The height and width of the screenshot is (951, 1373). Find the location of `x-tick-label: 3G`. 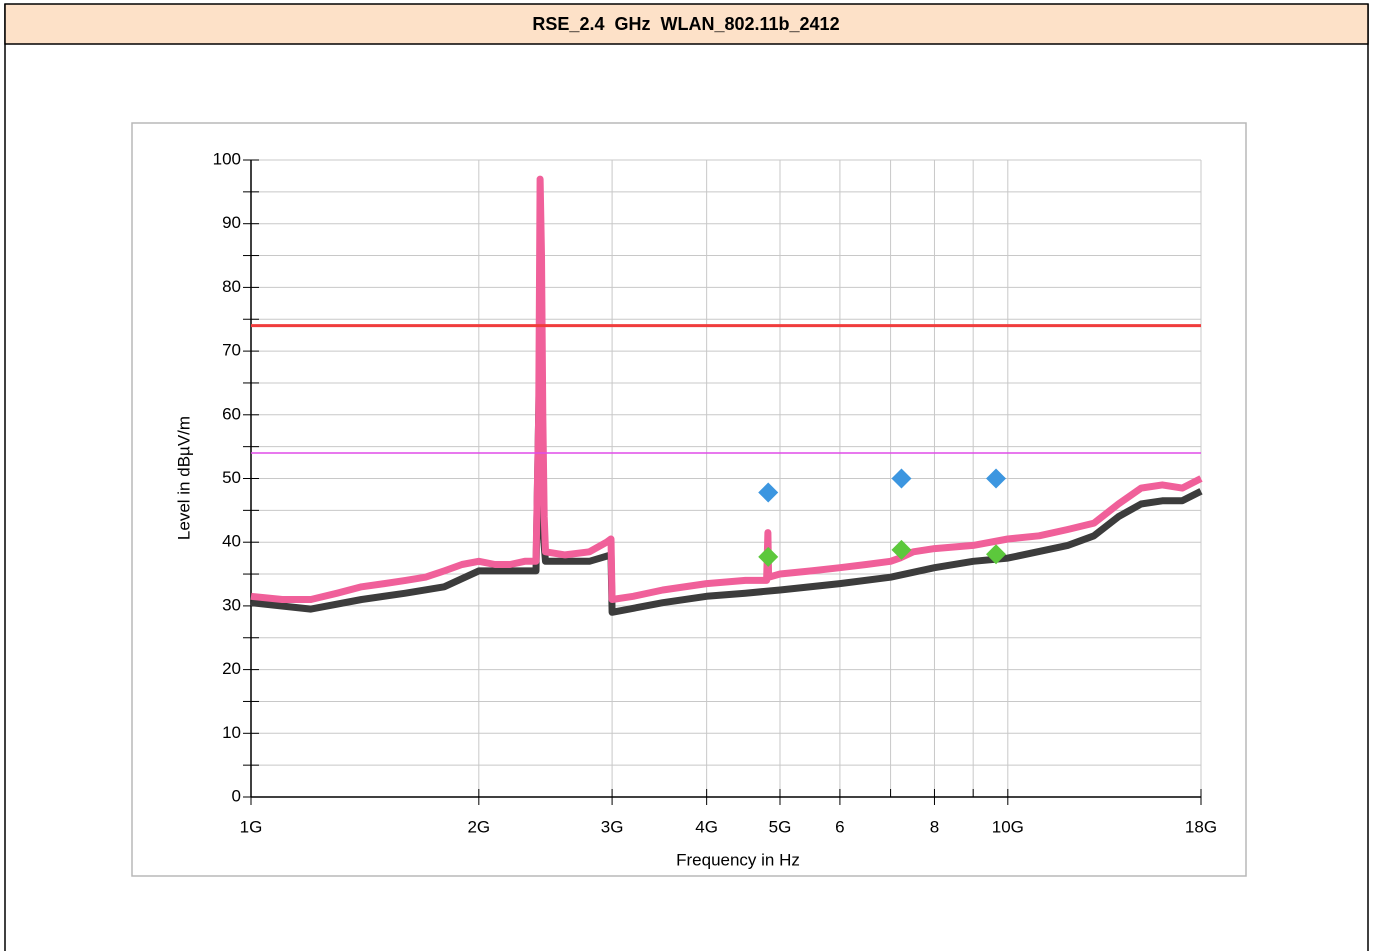

x-tick-label: 3G is located at coordinates (612, 826).